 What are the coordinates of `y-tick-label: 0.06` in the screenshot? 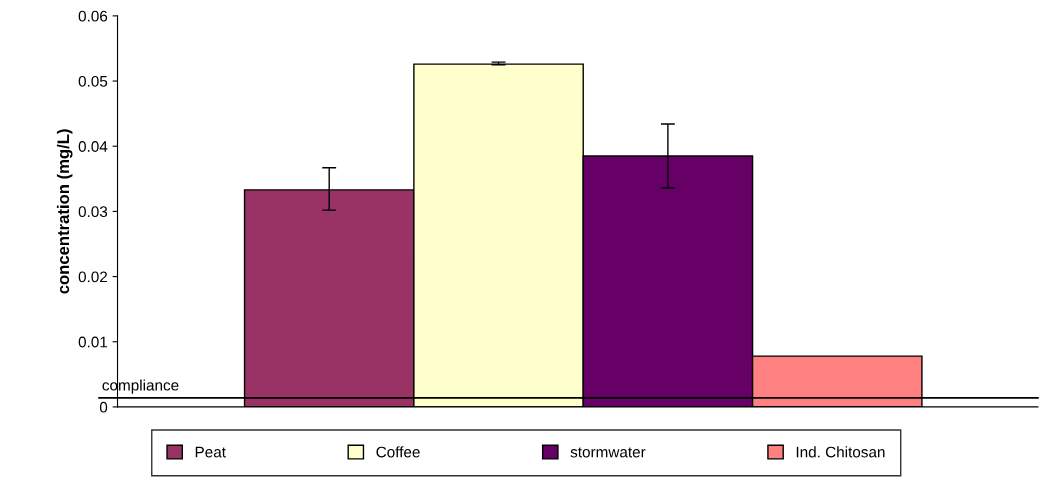 It's located at (93, 16).